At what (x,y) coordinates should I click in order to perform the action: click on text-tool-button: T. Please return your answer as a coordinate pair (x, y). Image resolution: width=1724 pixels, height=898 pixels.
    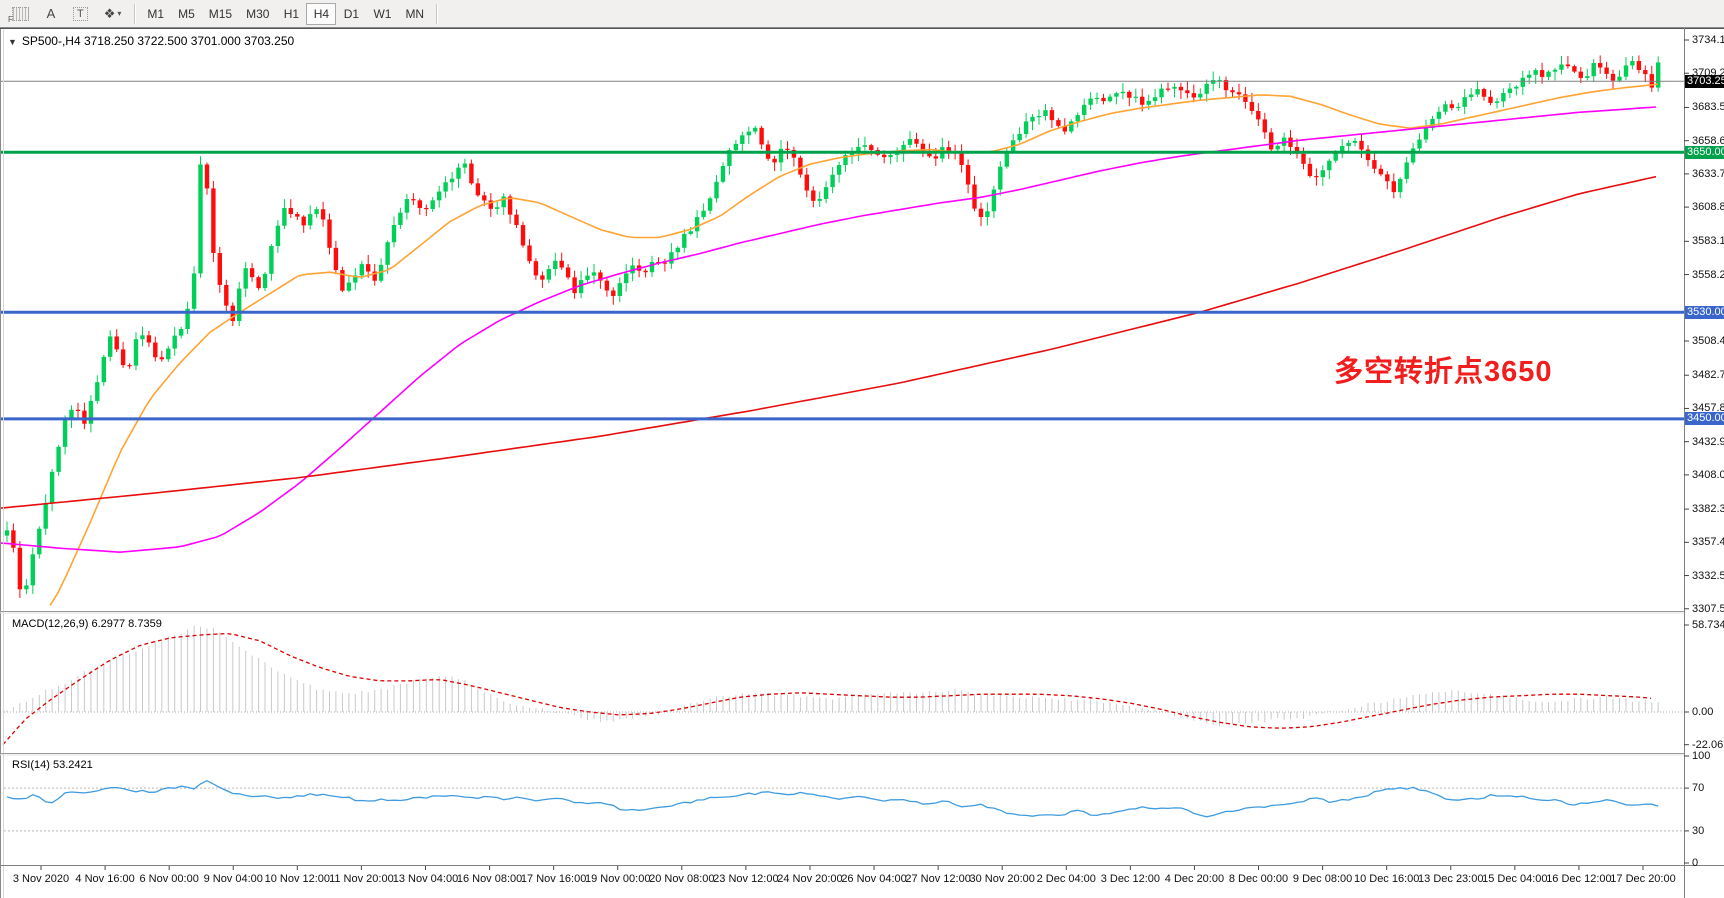
    Looking at the image, I should click on (80, 14).